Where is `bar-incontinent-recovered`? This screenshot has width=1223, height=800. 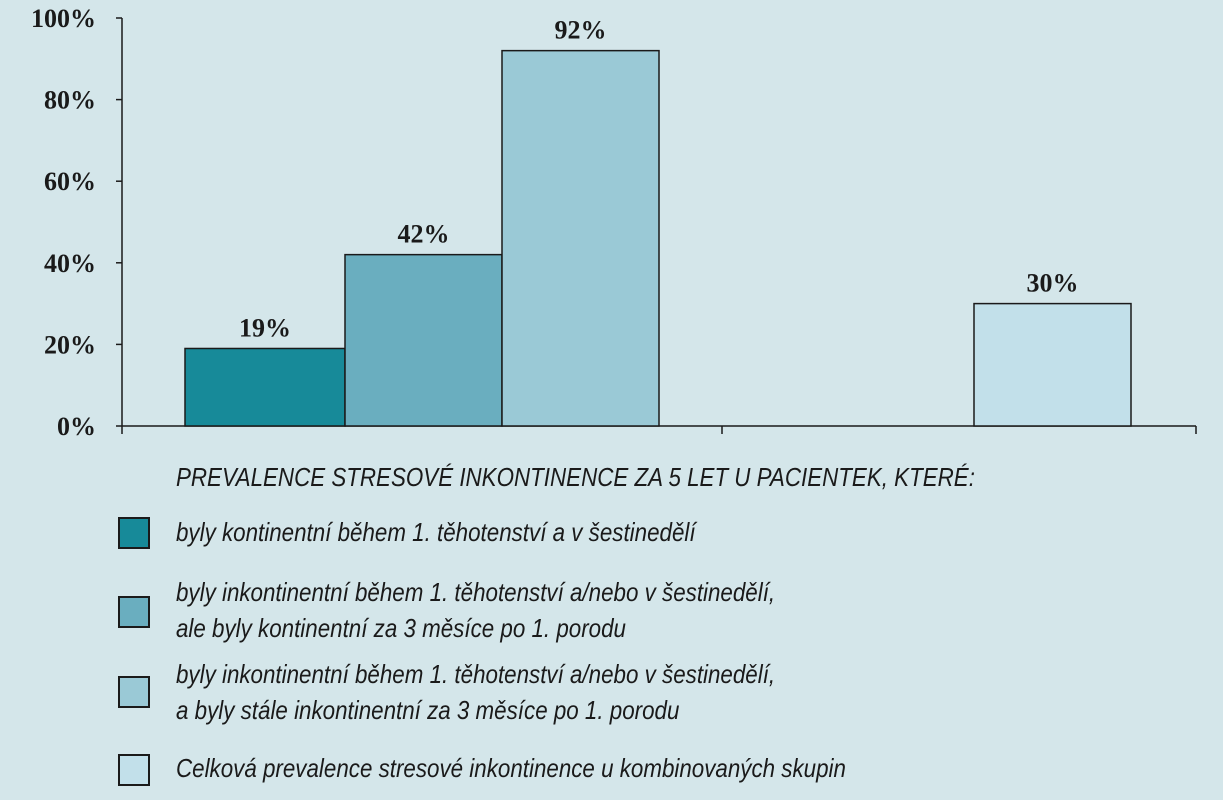 bar-incontinent-recovered is located at coordinates (423, 340).